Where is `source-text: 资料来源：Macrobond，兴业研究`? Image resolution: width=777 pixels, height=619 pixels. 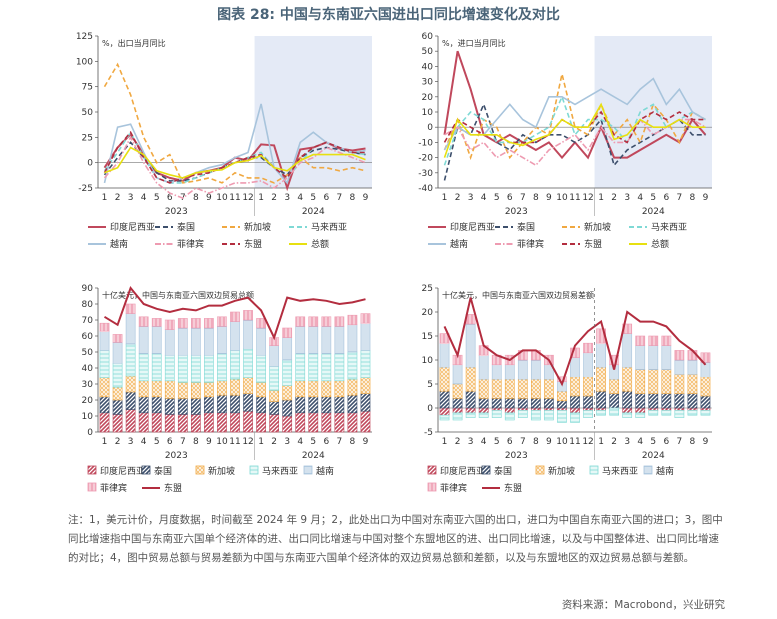
source-text: 资料来源：Macrobond，兴业研究 is located at coordinates (643, 605).